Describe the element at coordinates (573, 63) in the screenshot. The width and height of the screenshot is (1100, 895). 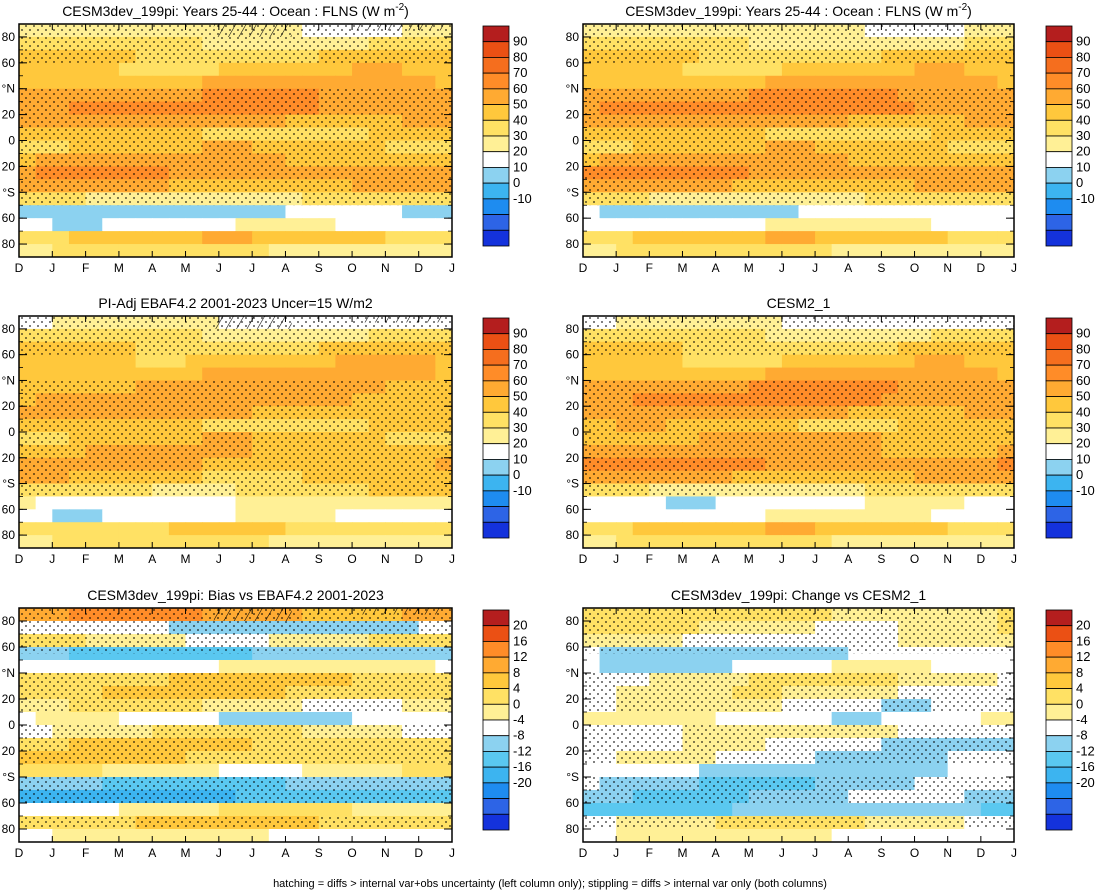
I see `y-tick-label: 60` at that location.